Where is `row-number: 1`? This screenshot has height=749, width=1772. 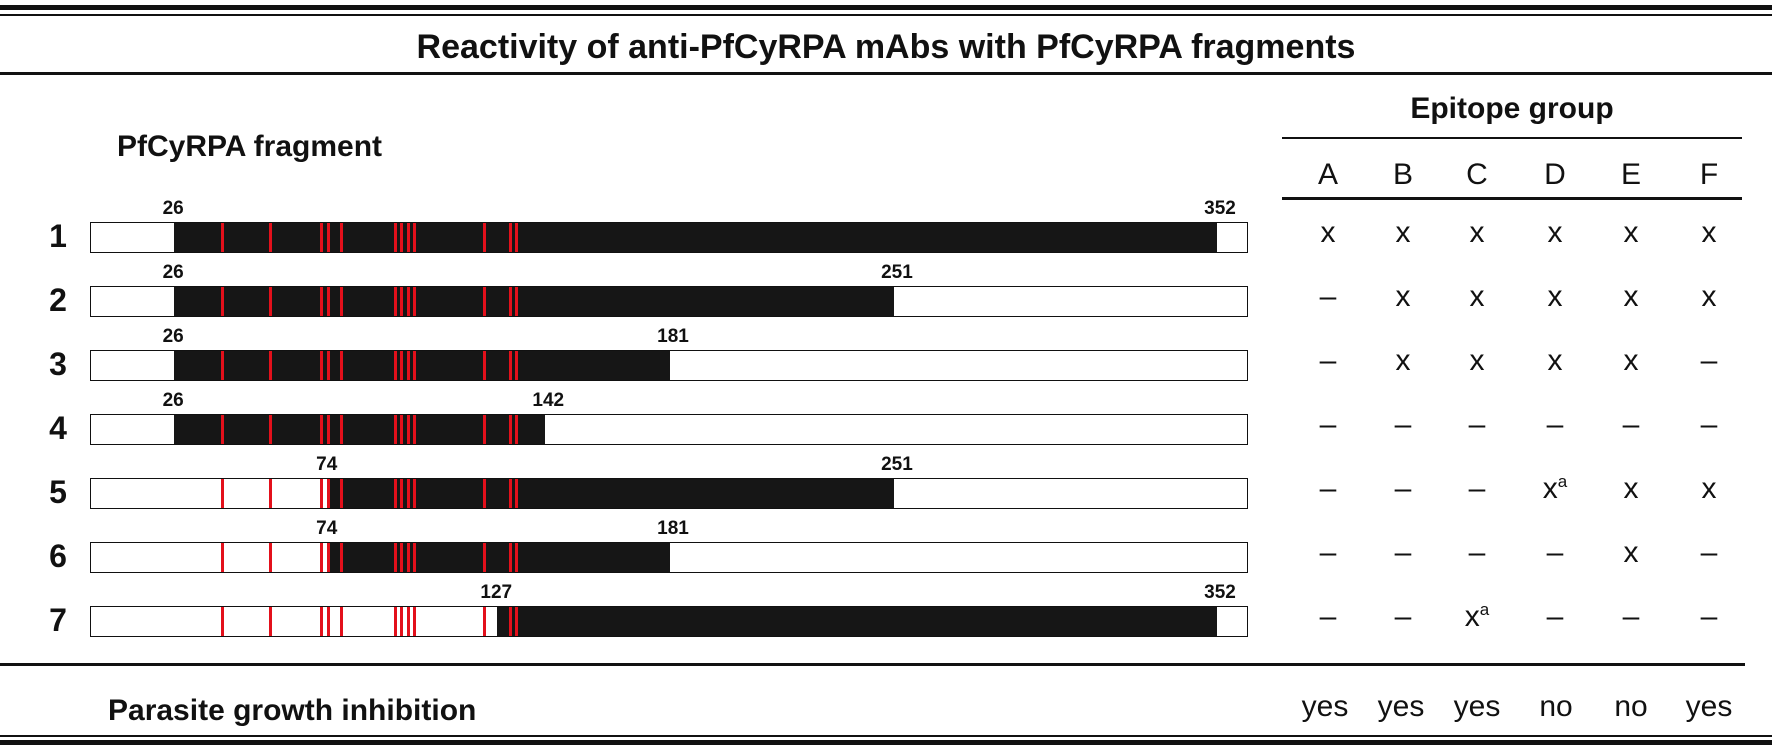 row-number: 1 is located at coordinates (58, 236).